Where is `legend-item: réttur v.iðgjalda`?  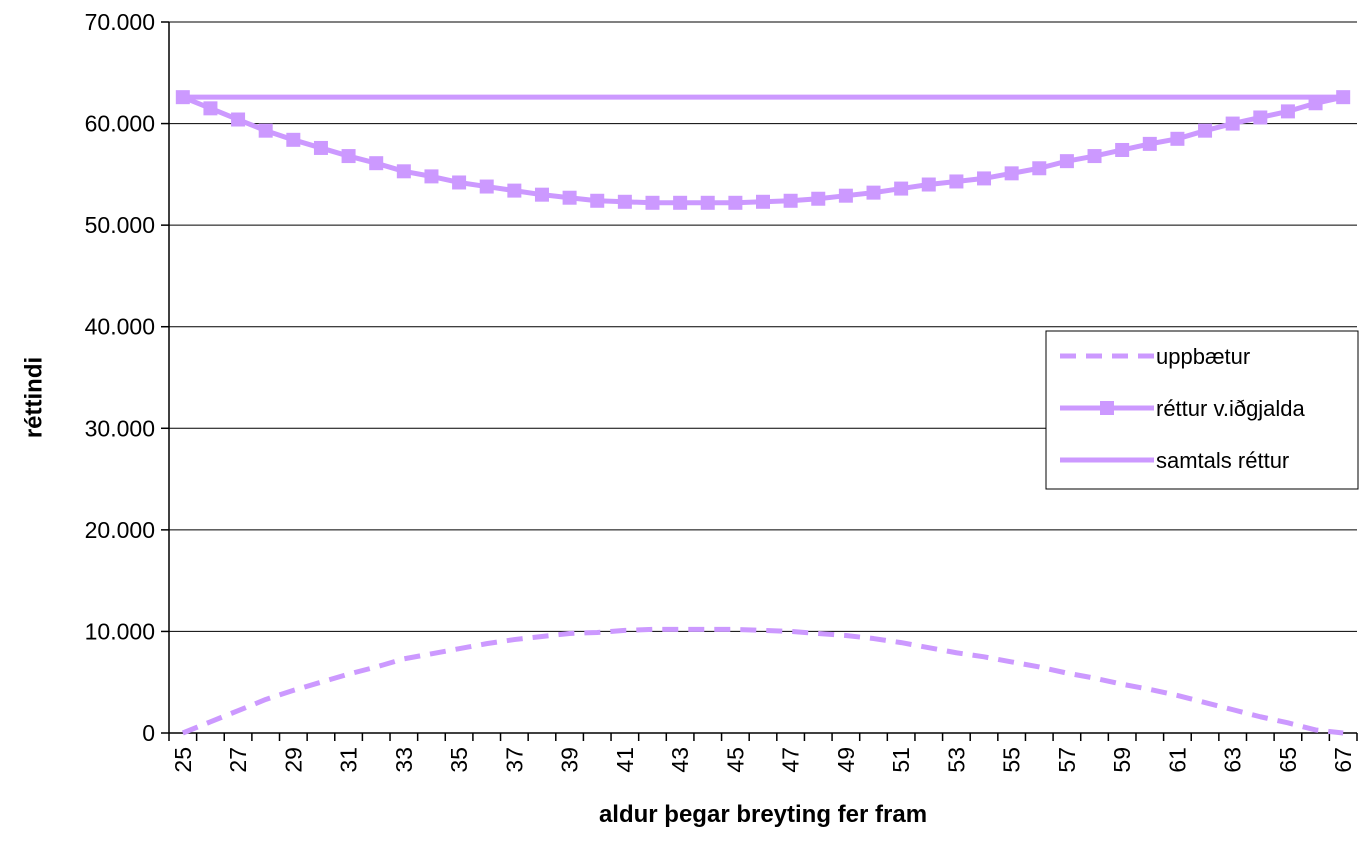
legend-item: réttur v.iðgjalda is located at coordinates (1183, 408).